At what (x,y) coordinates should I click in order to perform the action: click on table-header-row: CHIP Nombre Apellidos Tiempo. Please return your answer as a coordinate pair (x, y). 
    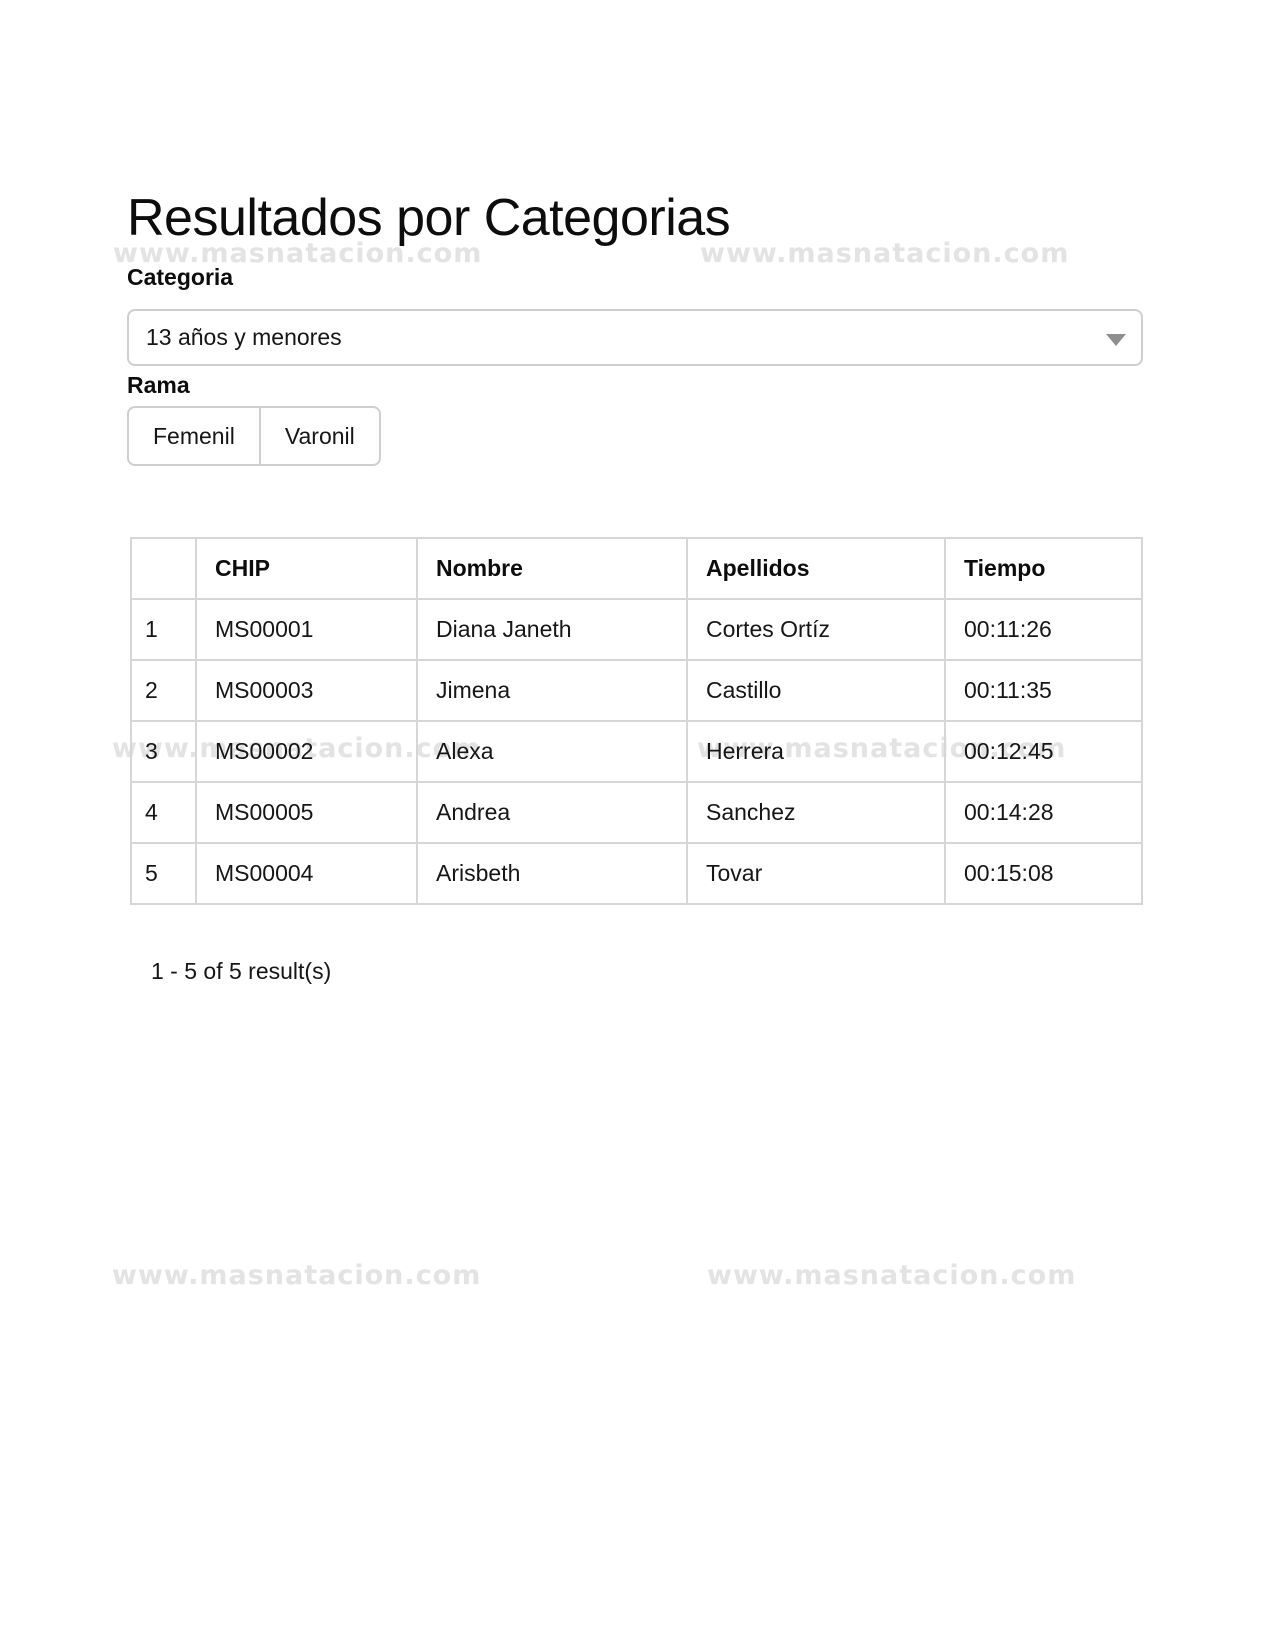
    Looking at the image, I should click on (636, 568).